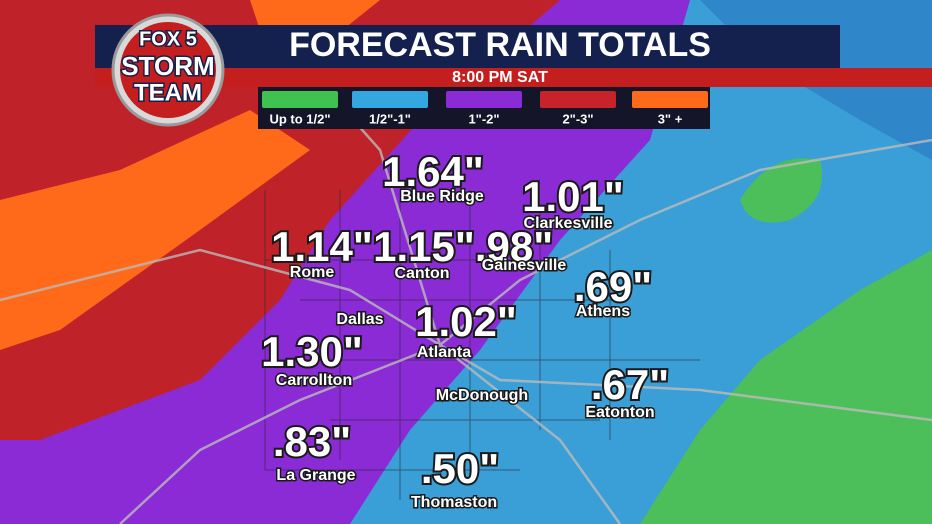 Image resolution: width=932 pixels, height=524 pixels. I want to click on rain-amount: 1.64", so click(433, 171).